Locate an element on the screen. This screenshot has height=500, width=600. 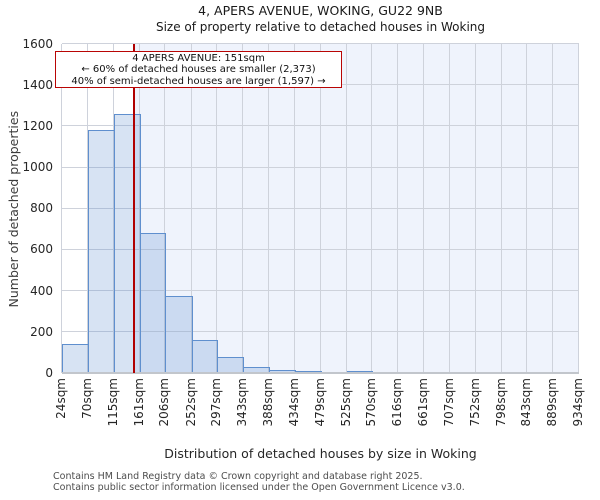
x-tick-label: 343sqm is located at coordinates (242, 401).